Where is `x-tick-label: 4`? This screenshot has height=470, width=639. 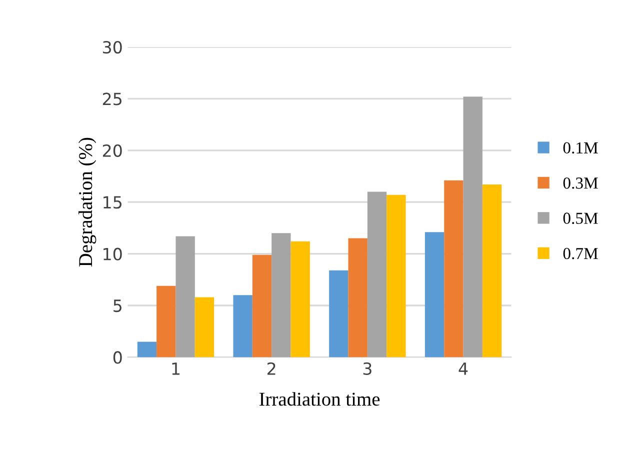 x-tick-label: 4 is located at coordinates (463, 368).